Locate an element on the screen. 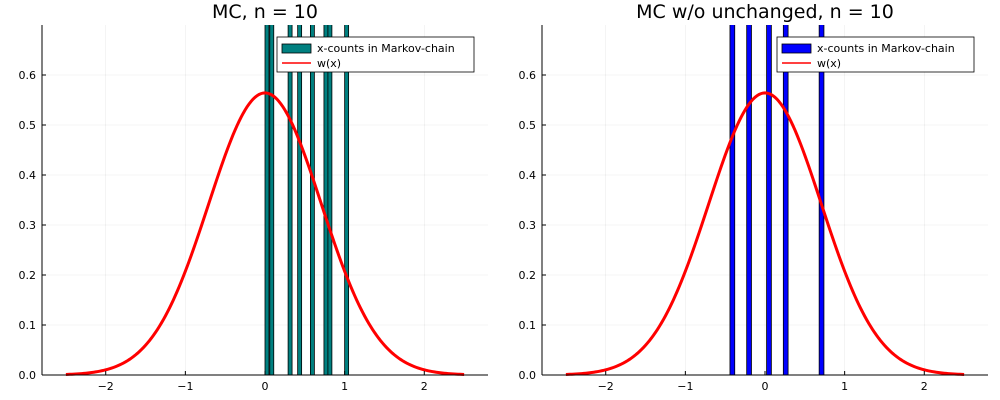  chart-title: MC w/o unchanged, n = 10 is located at coordinates (765, 12).